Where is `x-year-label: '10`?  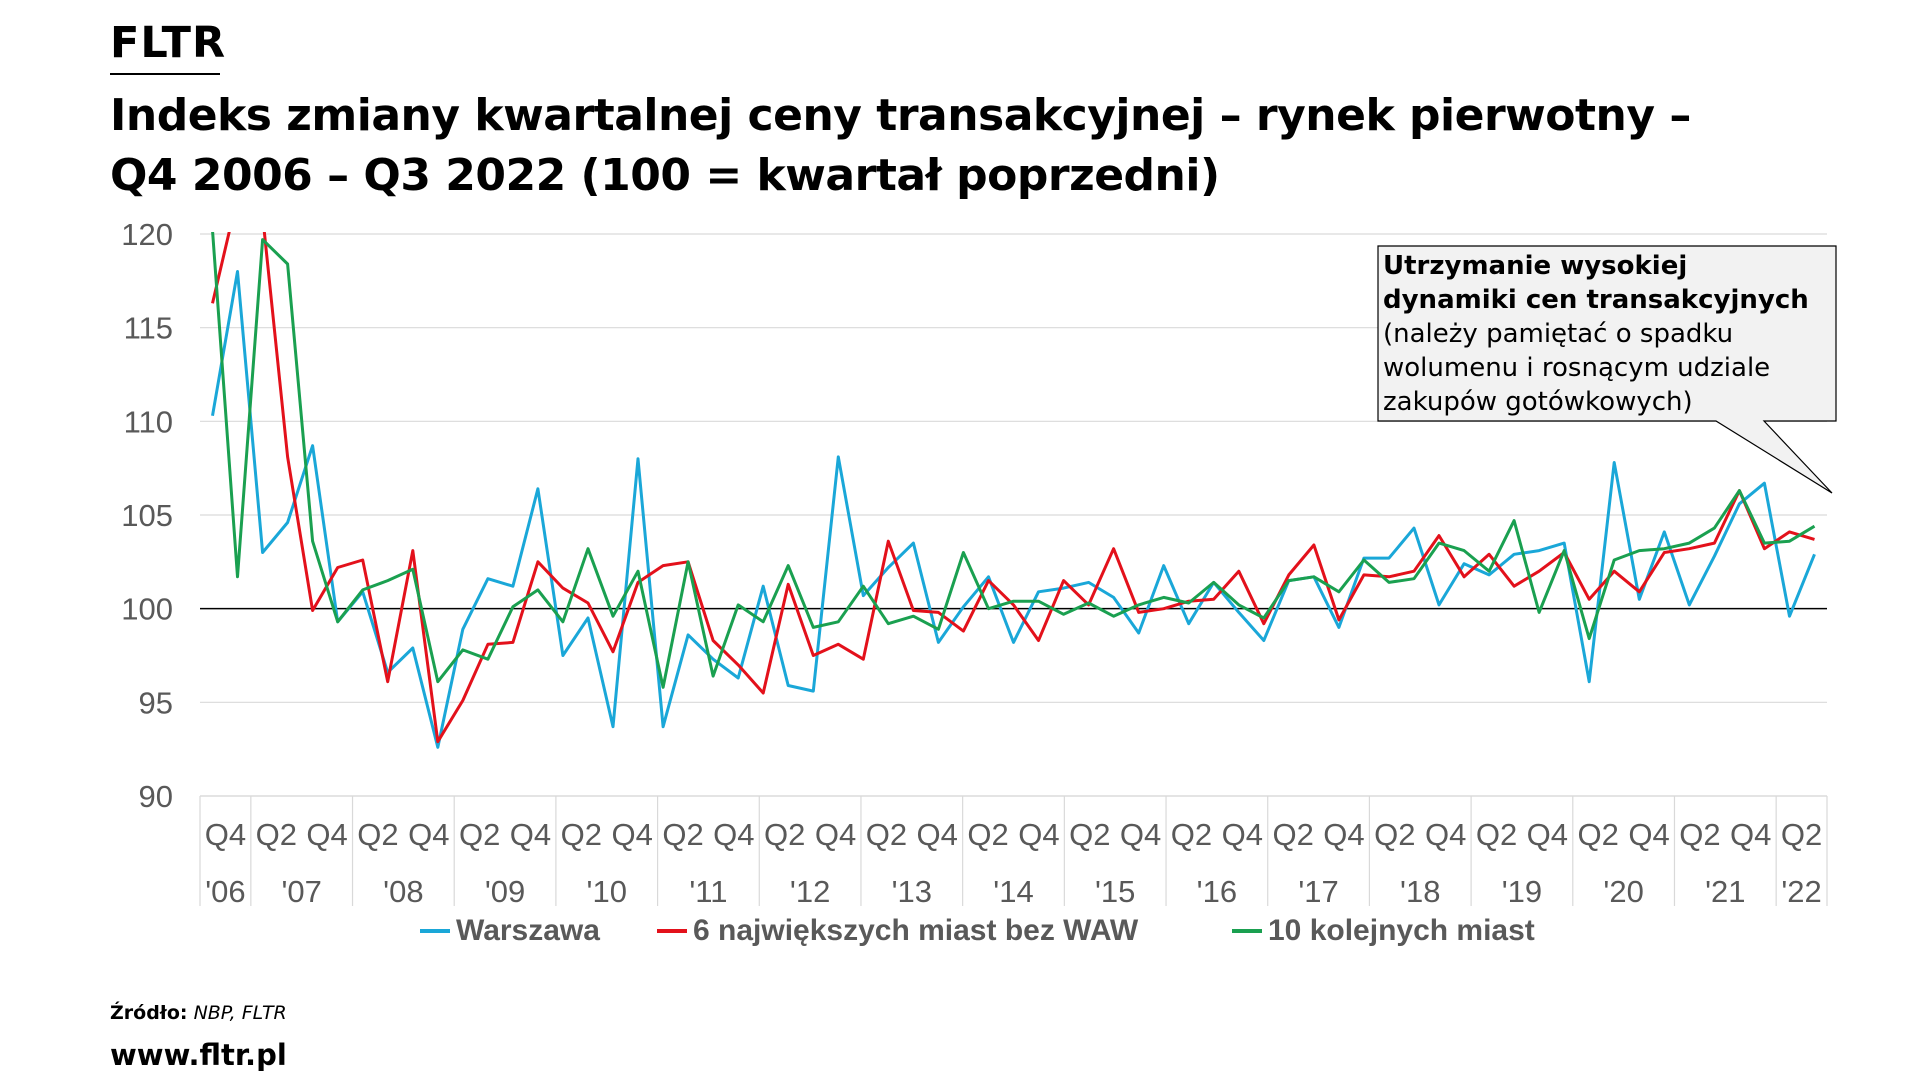 x-year-label: '10 is located at coordinates (607, 891).